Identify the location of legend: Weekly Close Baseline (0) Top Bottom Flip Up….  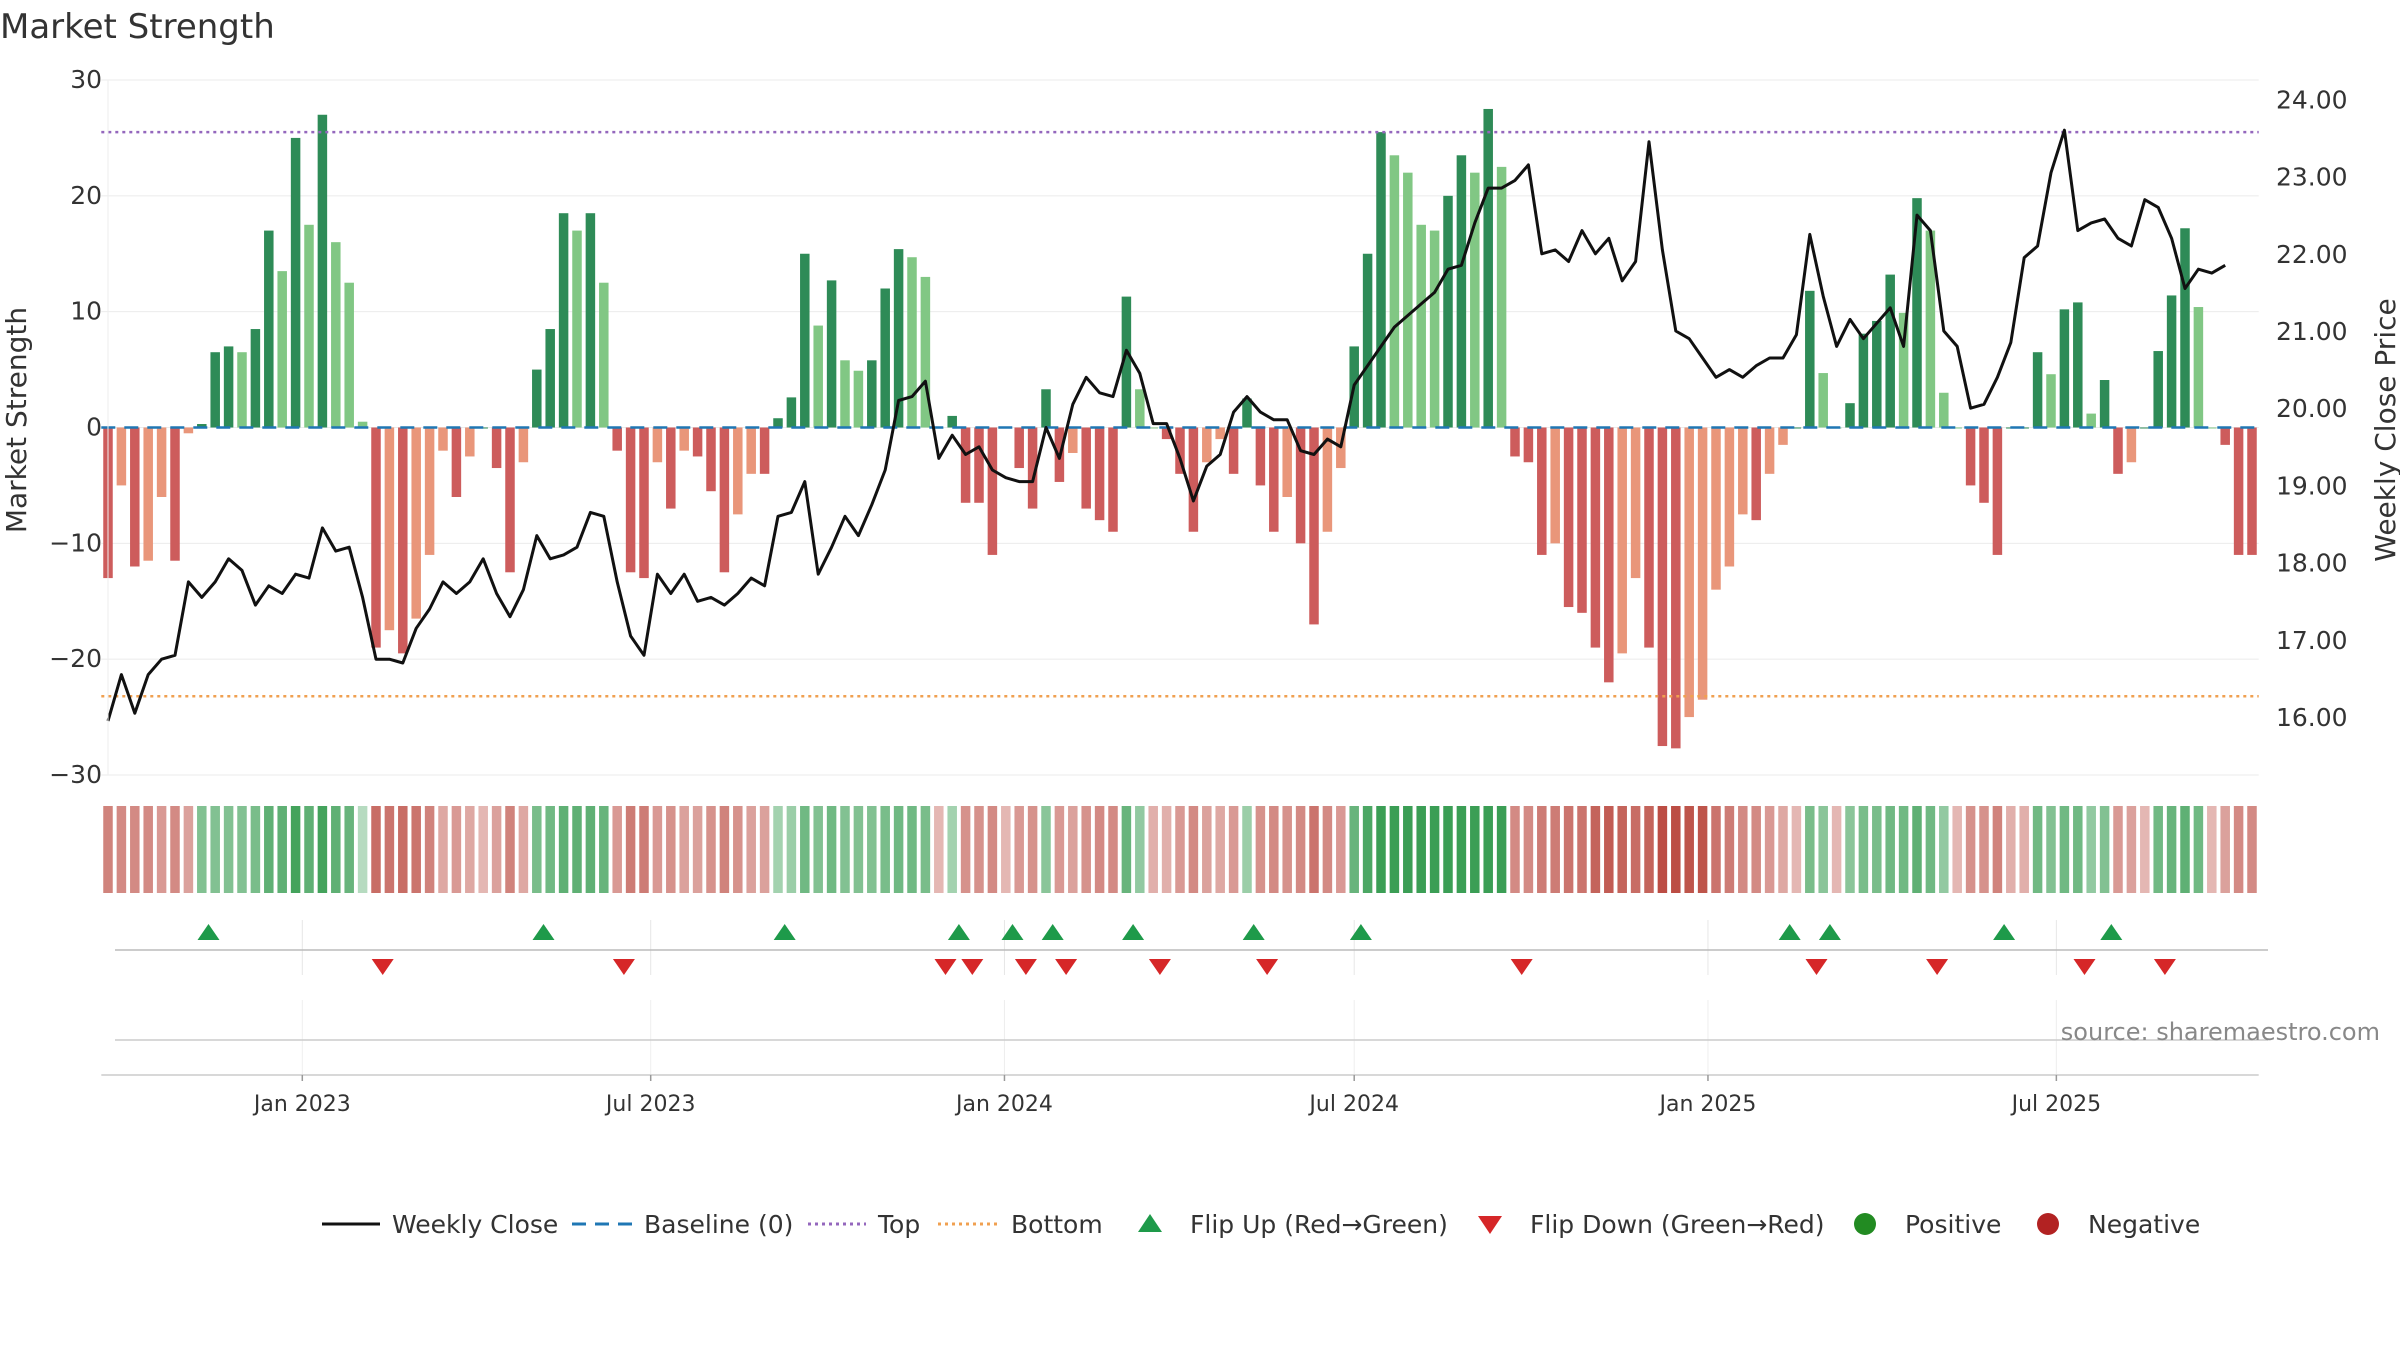
(1261, 1224).